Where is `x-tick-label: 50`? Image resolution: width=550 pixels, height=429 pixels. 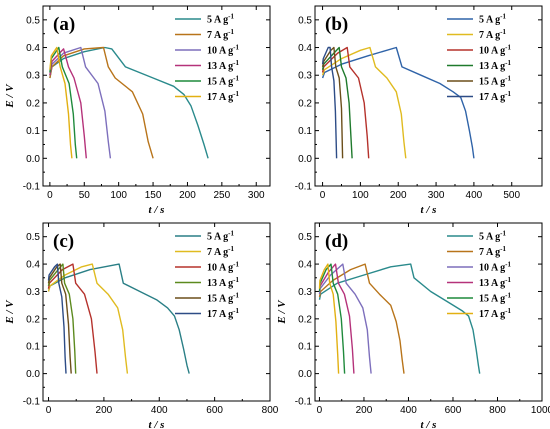 x-tick-label: 50 is located at coordinates (85, 195).